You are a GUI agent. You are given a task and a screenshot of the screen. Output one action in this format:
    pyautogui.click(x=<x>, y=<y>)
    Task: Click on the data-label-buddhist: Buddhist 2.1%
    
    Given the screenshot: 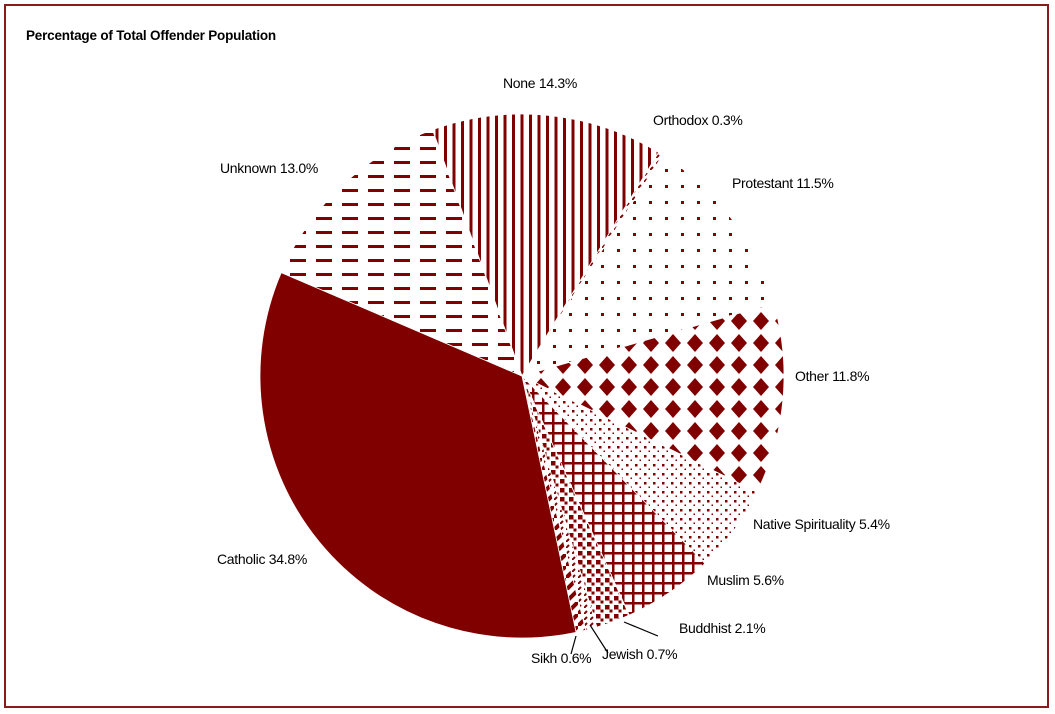 What is the action you would take?
    pyautogui.click(x=722, y=628)
    